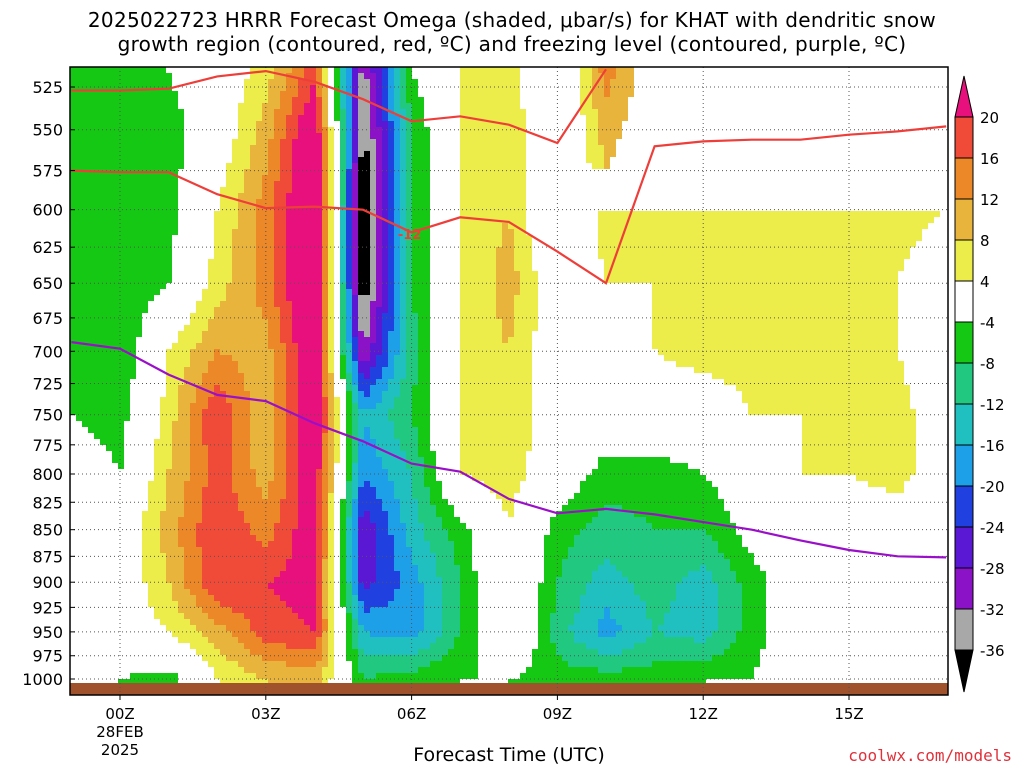  I want to click on y-tick-label: 725, so click(47, 384).